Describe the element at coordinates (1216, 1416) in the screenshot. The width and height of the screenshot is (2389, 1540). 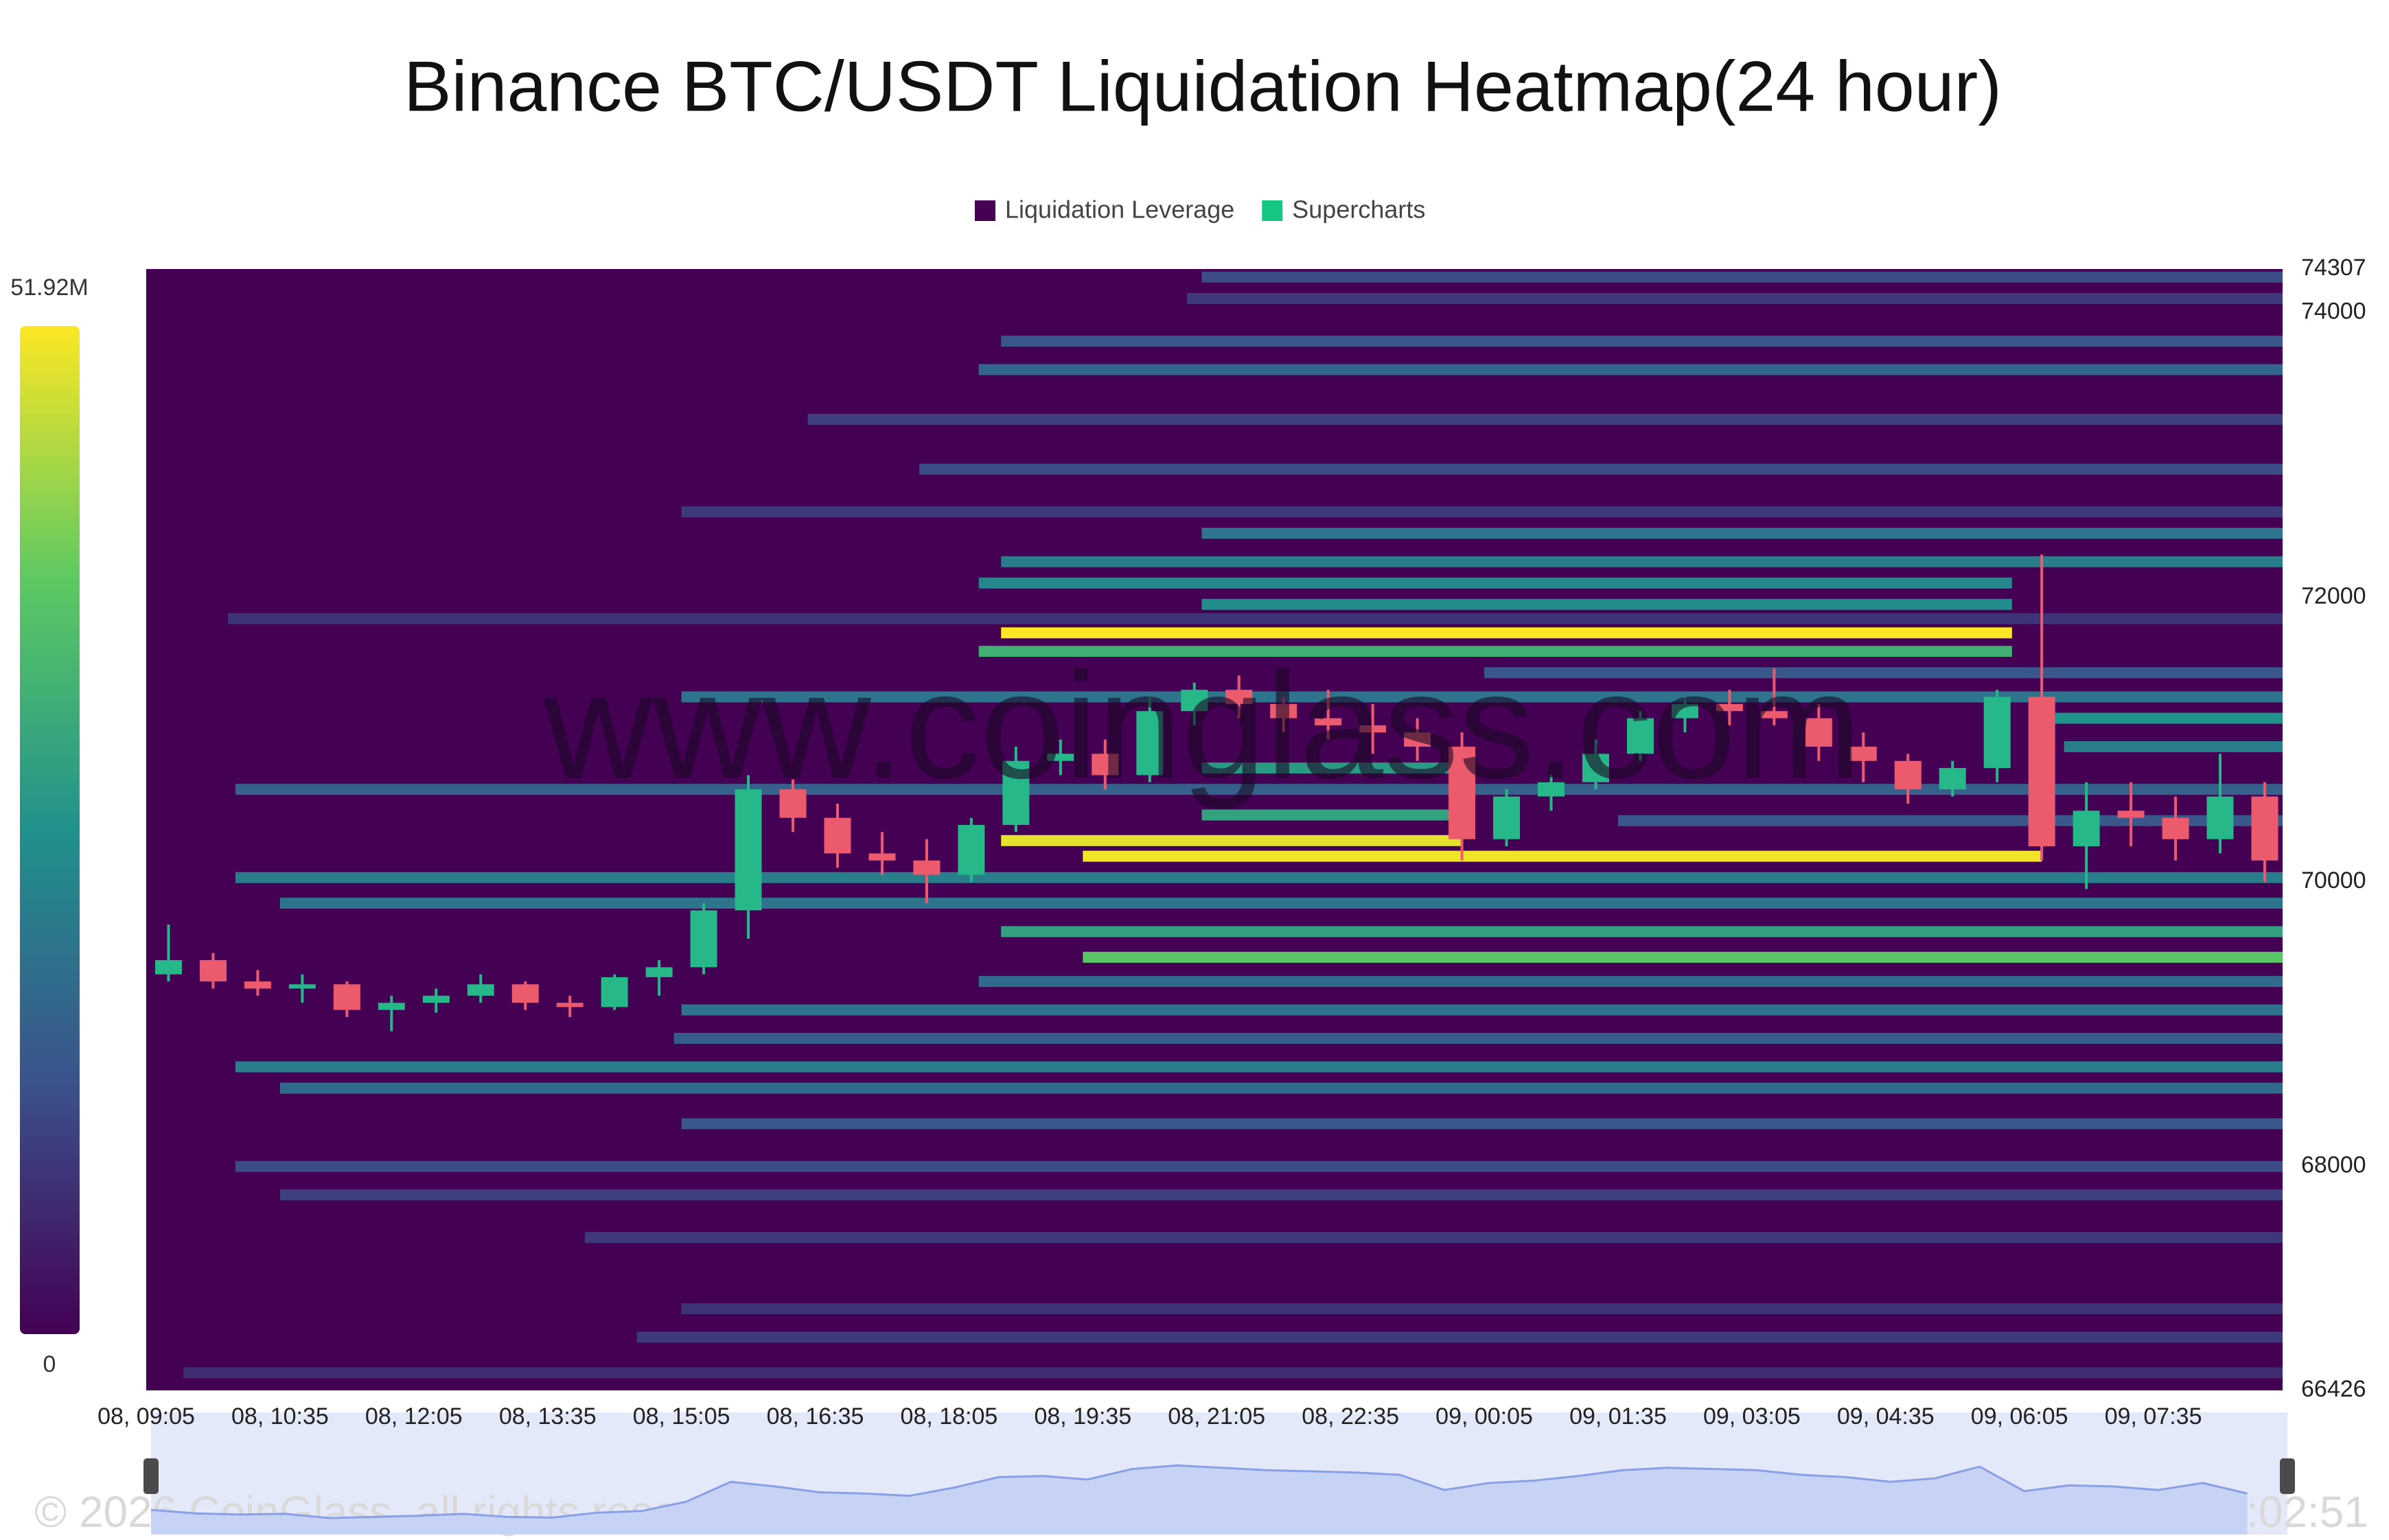
I see `x-tick-label: 08, 21:05` at that location.